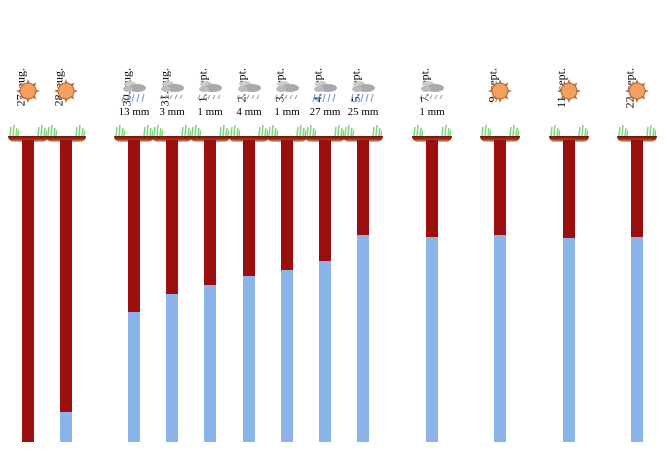 Image resolution: width=667 pixels, height=472 pixels. Describe the element at coordinates (363, 112) in the screenshot. I see `rain-amount: 25 mm` at that location.